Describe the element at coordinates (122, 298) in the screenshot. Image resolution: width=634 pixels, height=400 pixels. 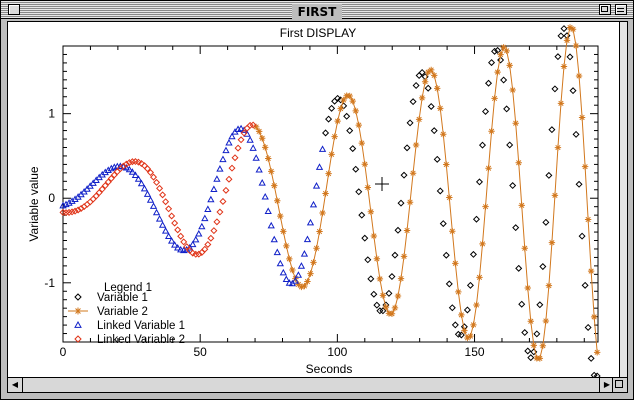
I see `legend-entry: Variable 1` at that location.